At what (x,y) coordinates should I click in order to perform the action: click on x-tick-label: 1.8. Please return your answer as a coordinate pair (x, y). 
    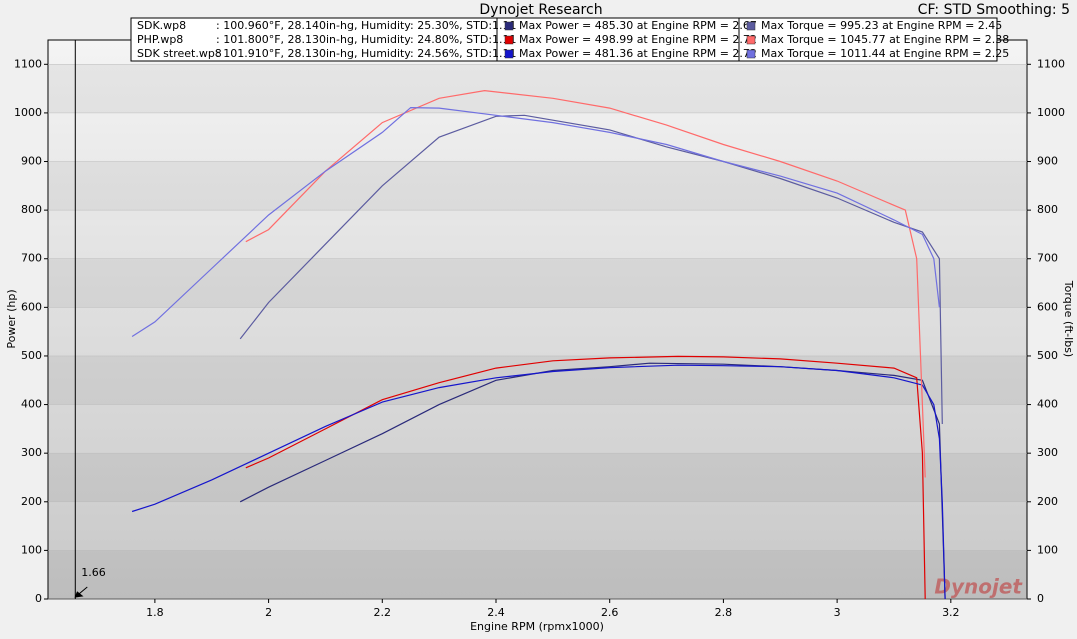
    Looking at the image, I should click on (155, 612).